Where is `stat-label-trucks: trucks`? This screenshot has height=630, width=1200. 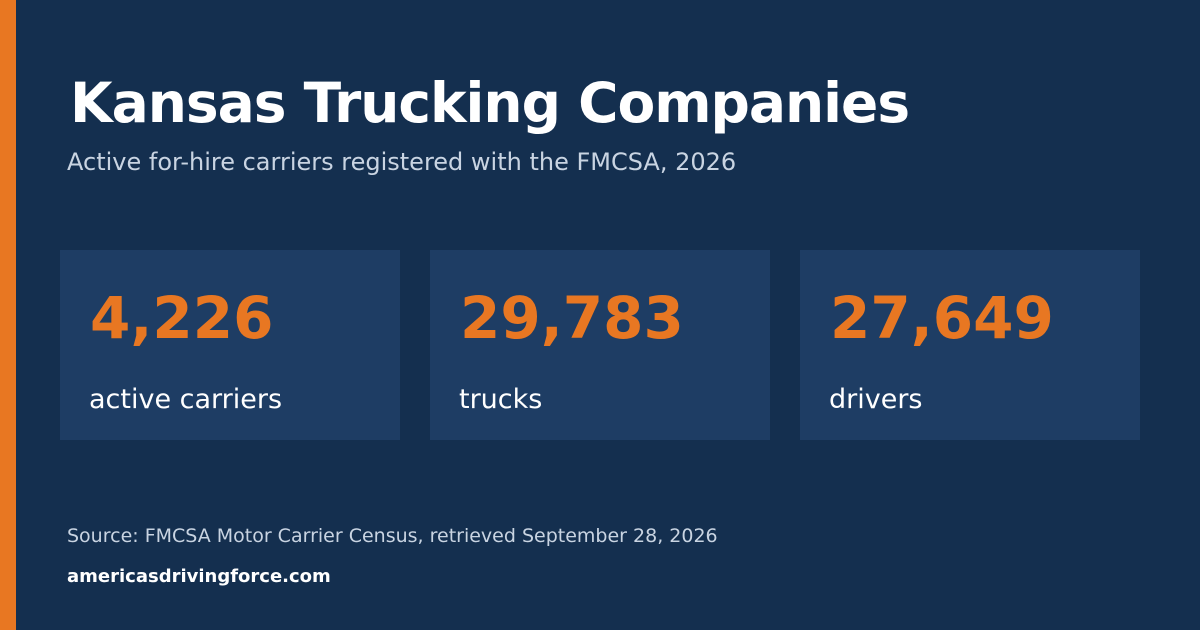 stat-label-trucks: trucks is located at coordinates (501, 399).